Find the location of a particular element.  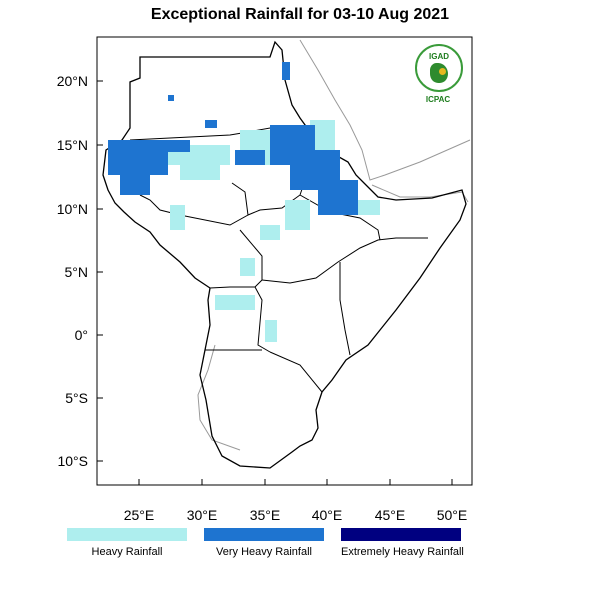

lat-tick-label: 15°N is located at coordinates (72, 145).